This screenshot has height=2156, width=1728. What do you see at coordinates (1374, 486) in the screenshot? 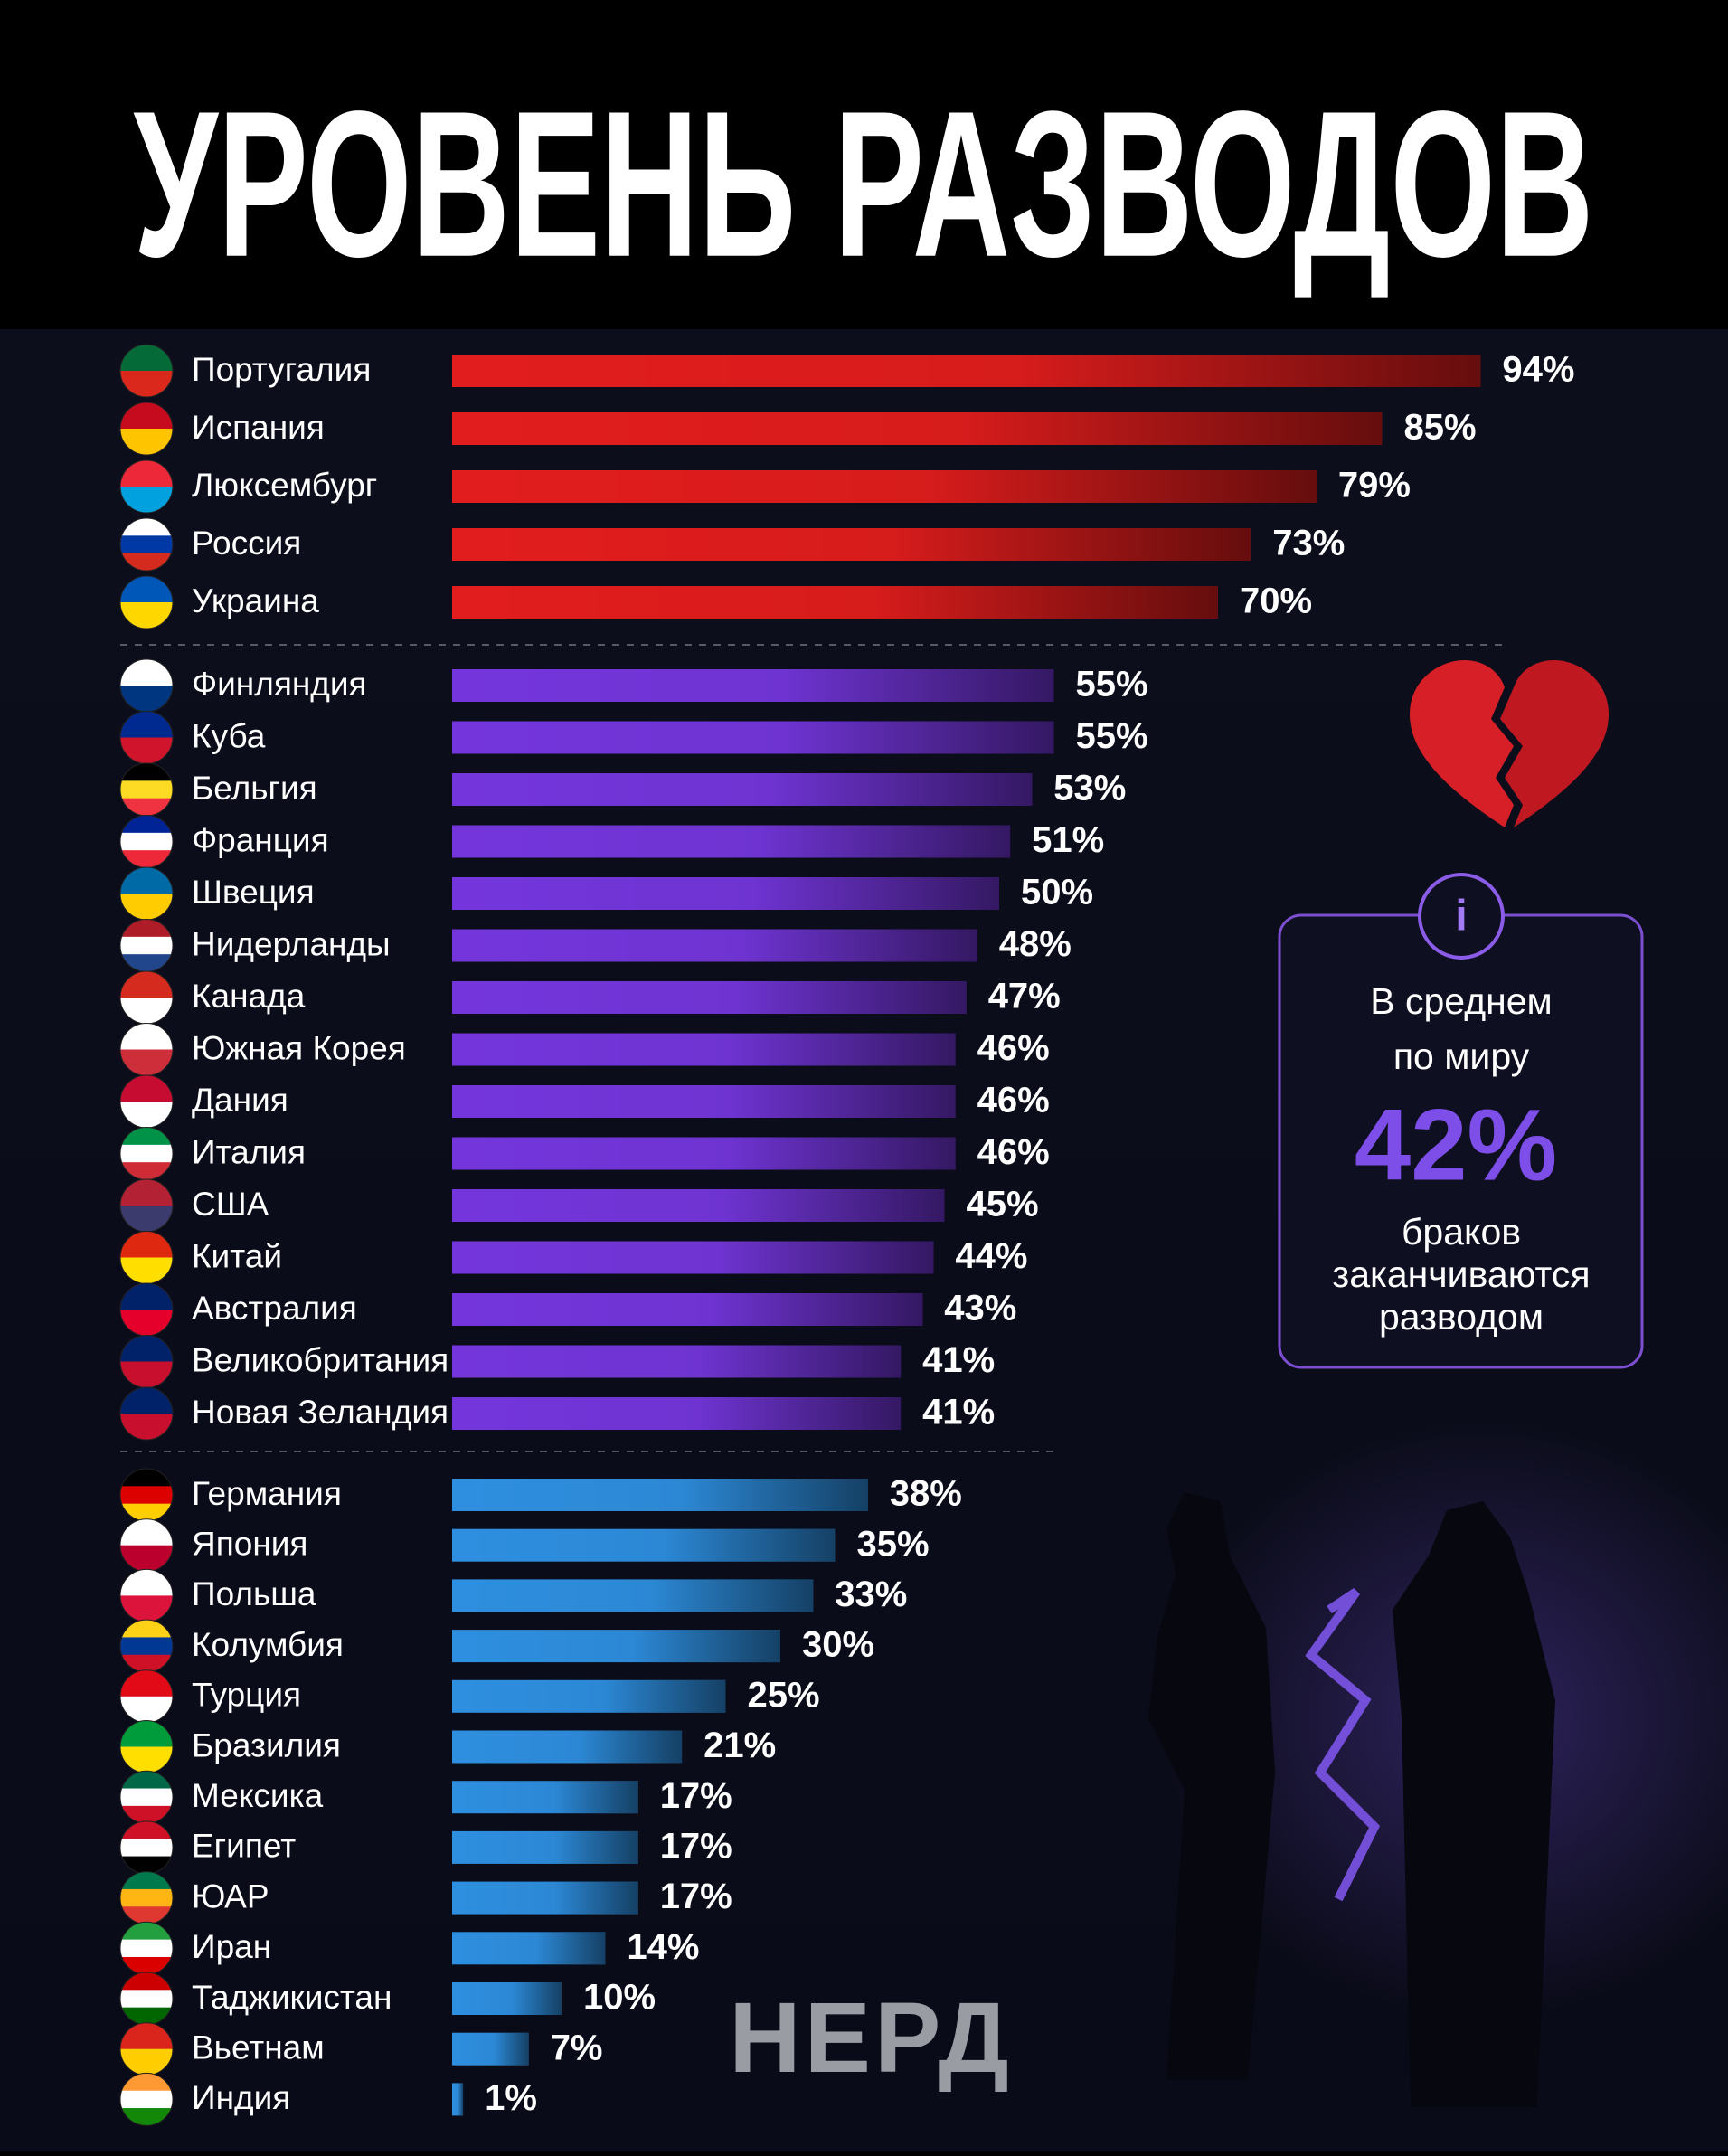
I see `value-label: 79%` at bounding box center [1374, 486].